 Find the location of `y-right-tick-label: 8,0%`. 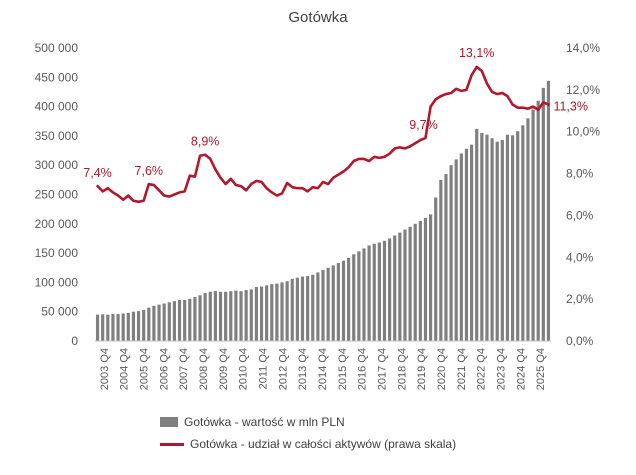

y-right-tick-label: 8,0% is located at coordinates (580, 174).